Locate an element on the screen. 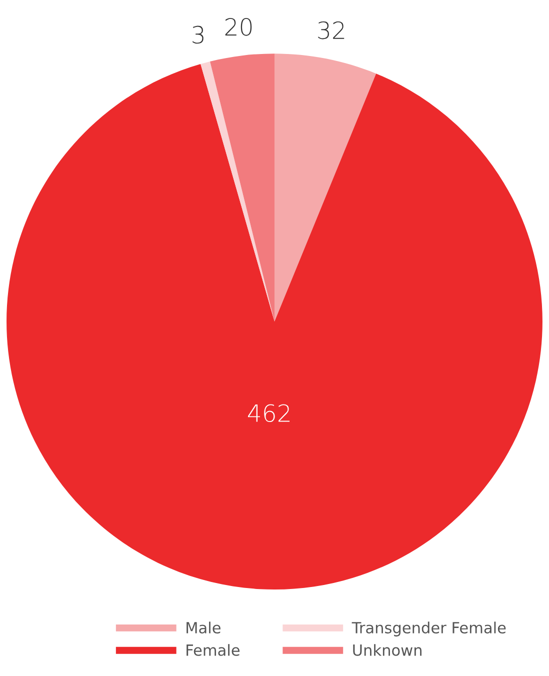 The image size is (549, 676). legend-label: Female is located at coordinates (213, 650).